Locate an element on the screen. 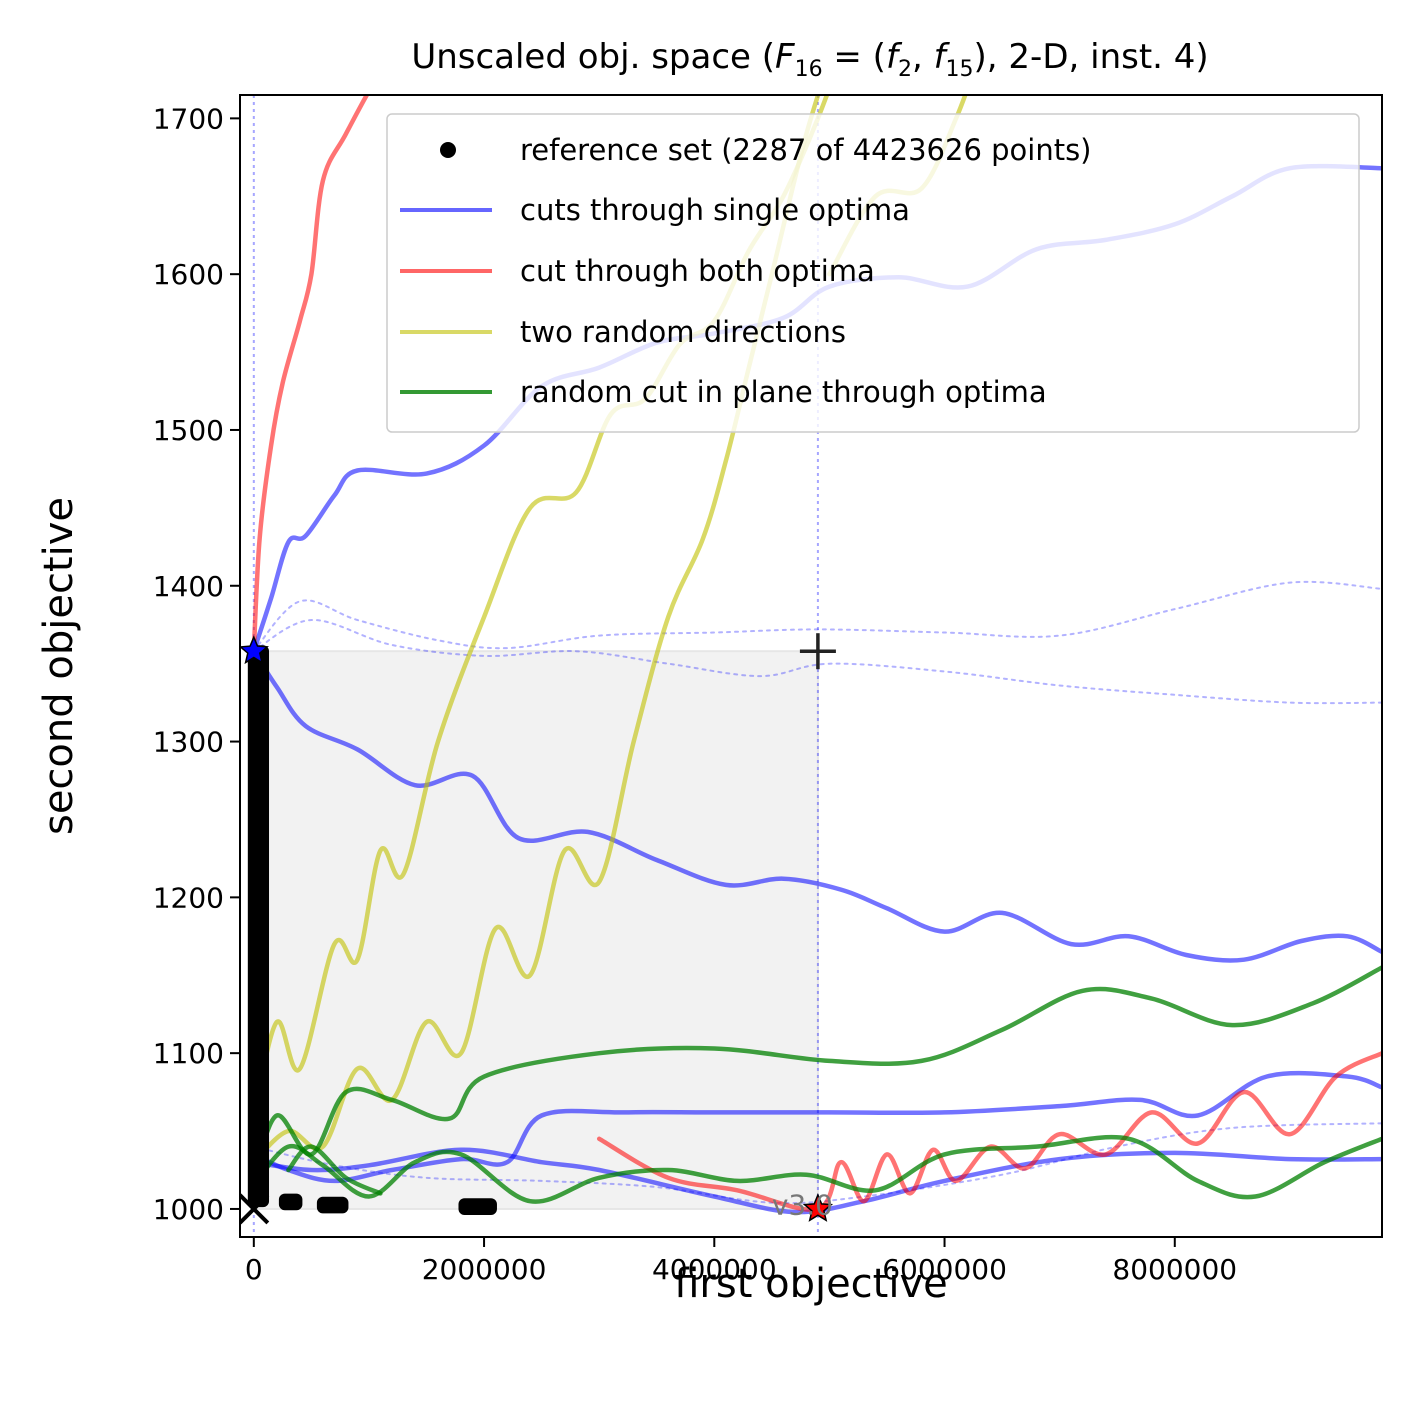 This screenshot has height=1410, width=1422. y-tick-label: 1000 is located at coordinates (188, 1209).